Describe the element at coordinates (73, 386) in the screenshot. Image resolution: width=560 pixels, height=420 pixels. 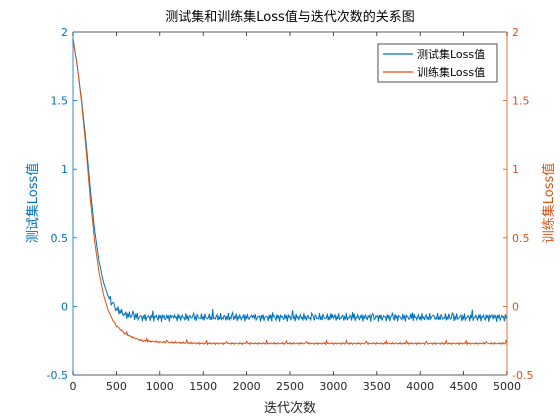
I see `x-tick-label: 0` at that location.